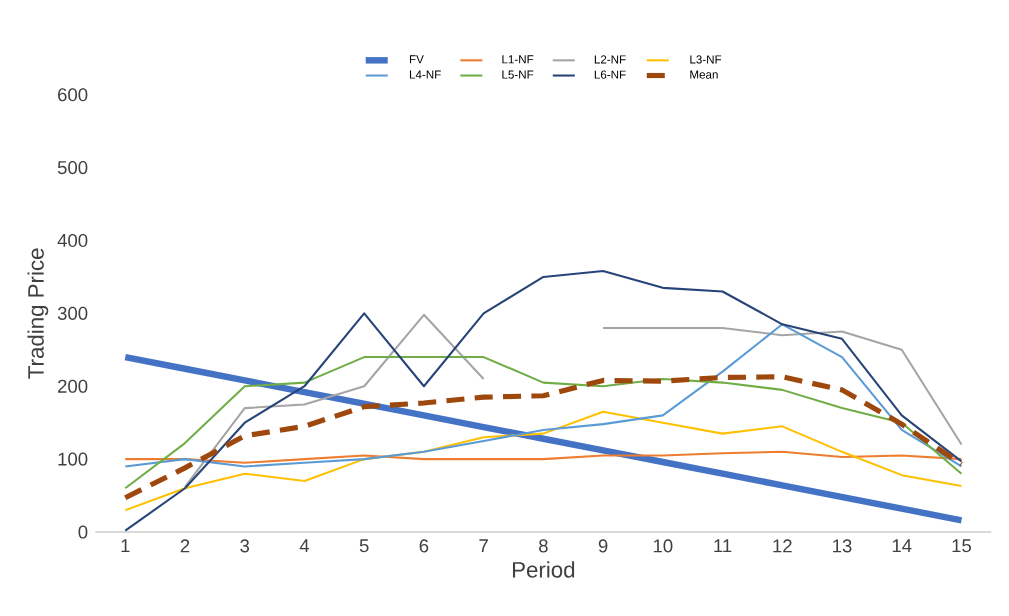  I want to click on x-tick-label: 8, so click(543, 546).